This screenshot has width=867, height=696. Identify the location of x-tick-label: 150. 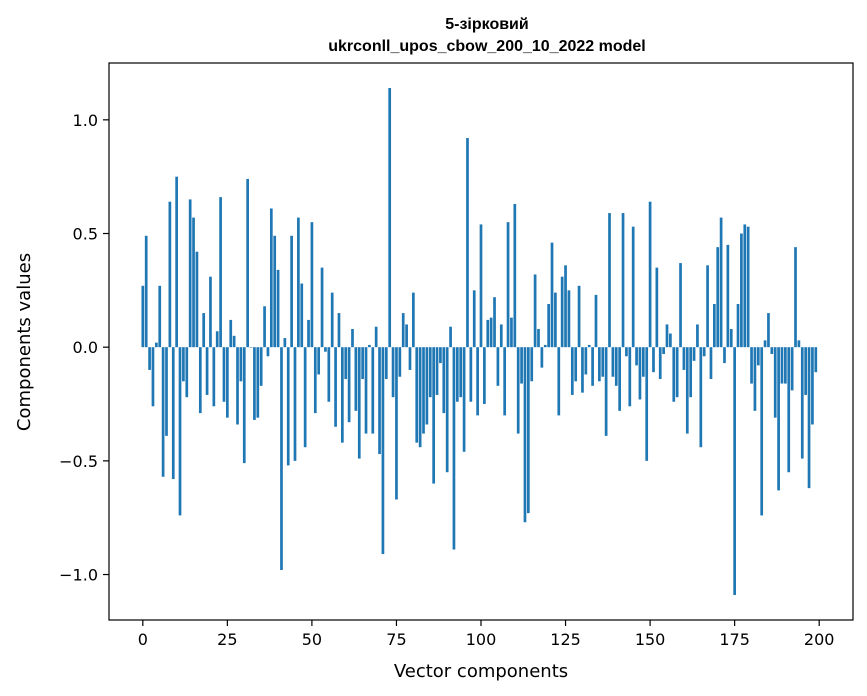
(650, 639).